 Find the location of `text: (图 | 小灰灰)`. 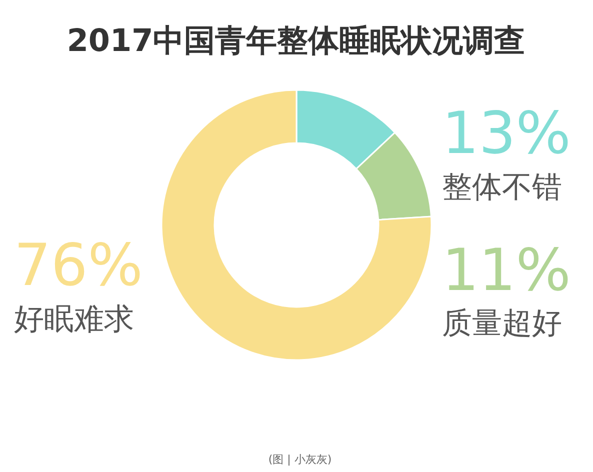

text: (图 | 小灰灰) is located at coordinates (300, 459).